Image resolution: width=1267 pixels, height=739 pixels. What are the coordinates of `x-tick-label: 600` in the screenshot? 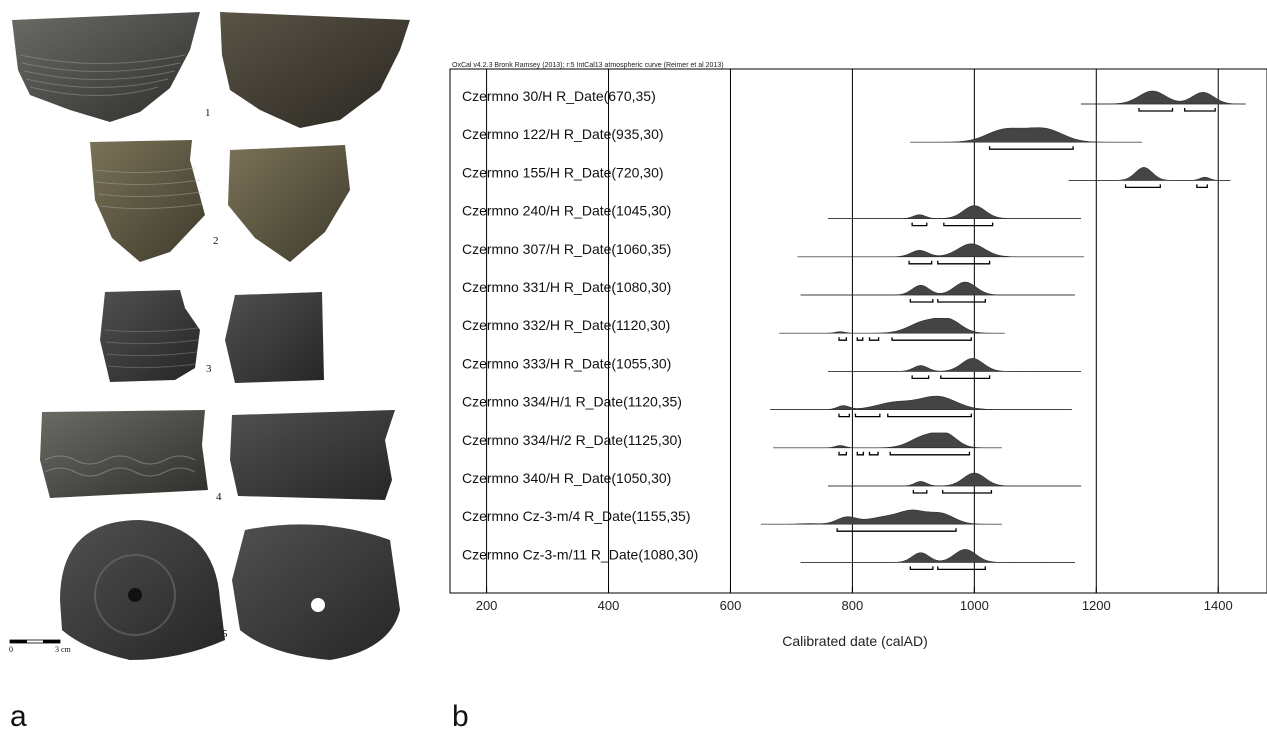 It's located at (731, 605).